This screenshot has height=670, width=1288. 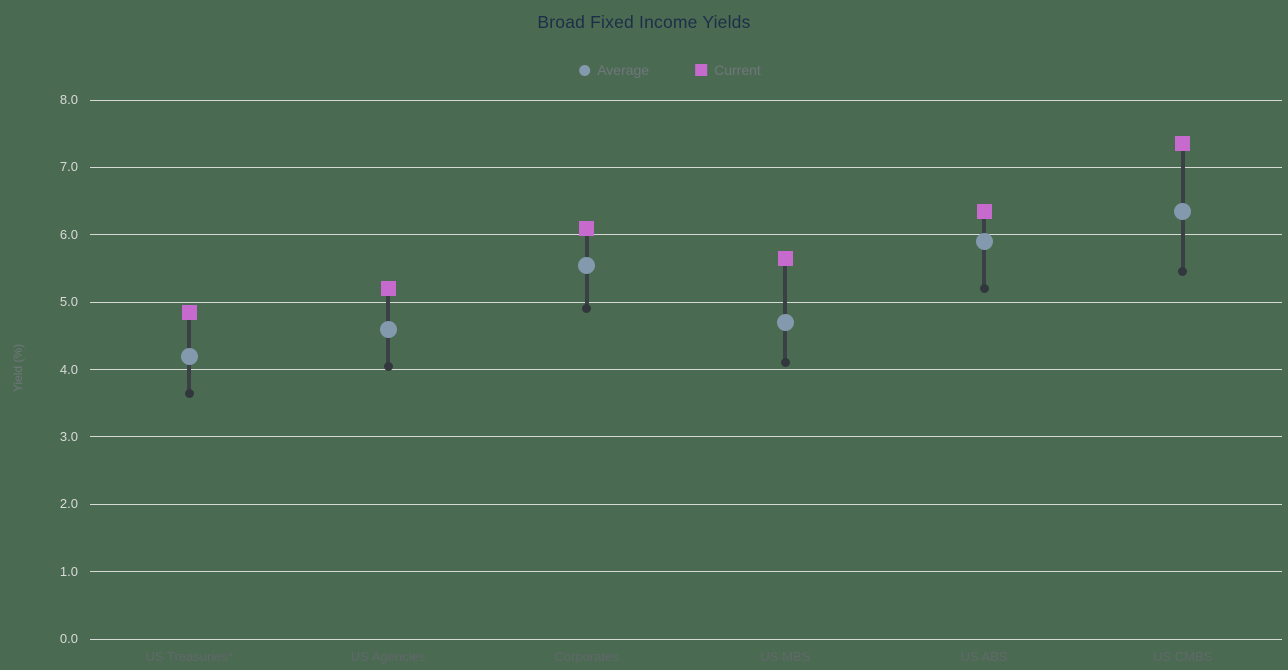 I want to click on x-category-label: US CMBS, so click(x=1183, y=656).